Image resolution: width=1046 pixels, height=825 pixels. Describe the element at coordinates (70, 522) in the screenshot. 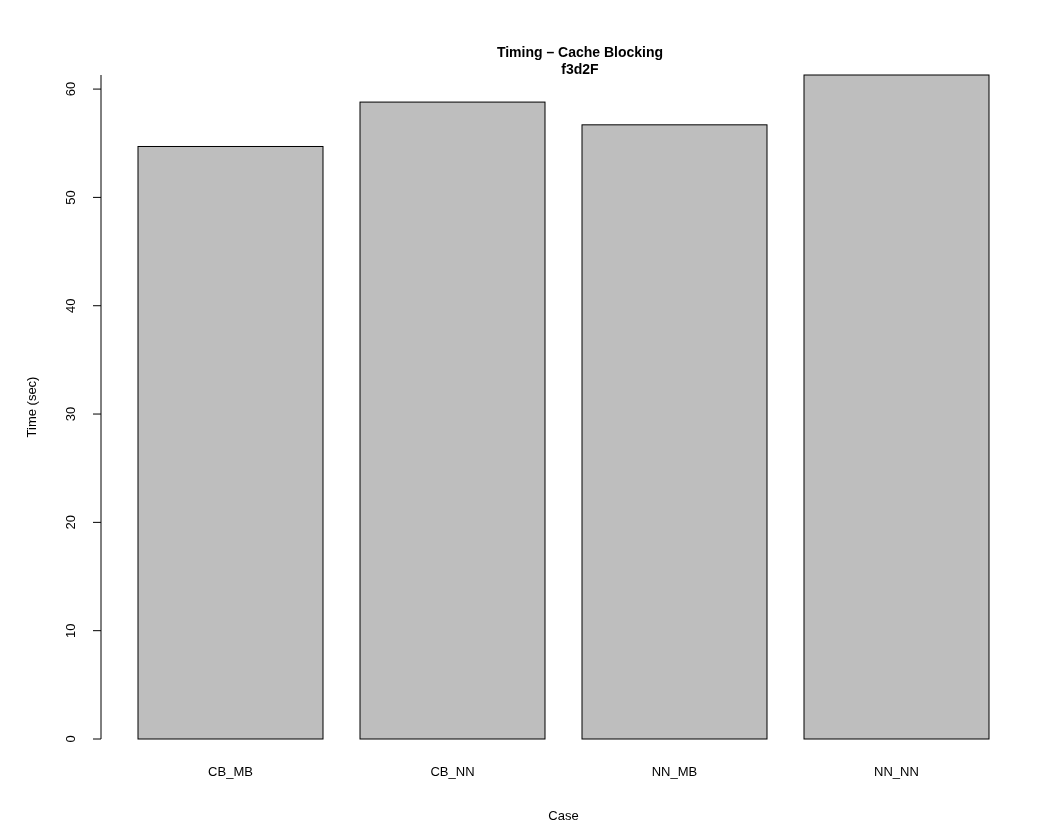

I see `y-tick-label: 20` at that location.